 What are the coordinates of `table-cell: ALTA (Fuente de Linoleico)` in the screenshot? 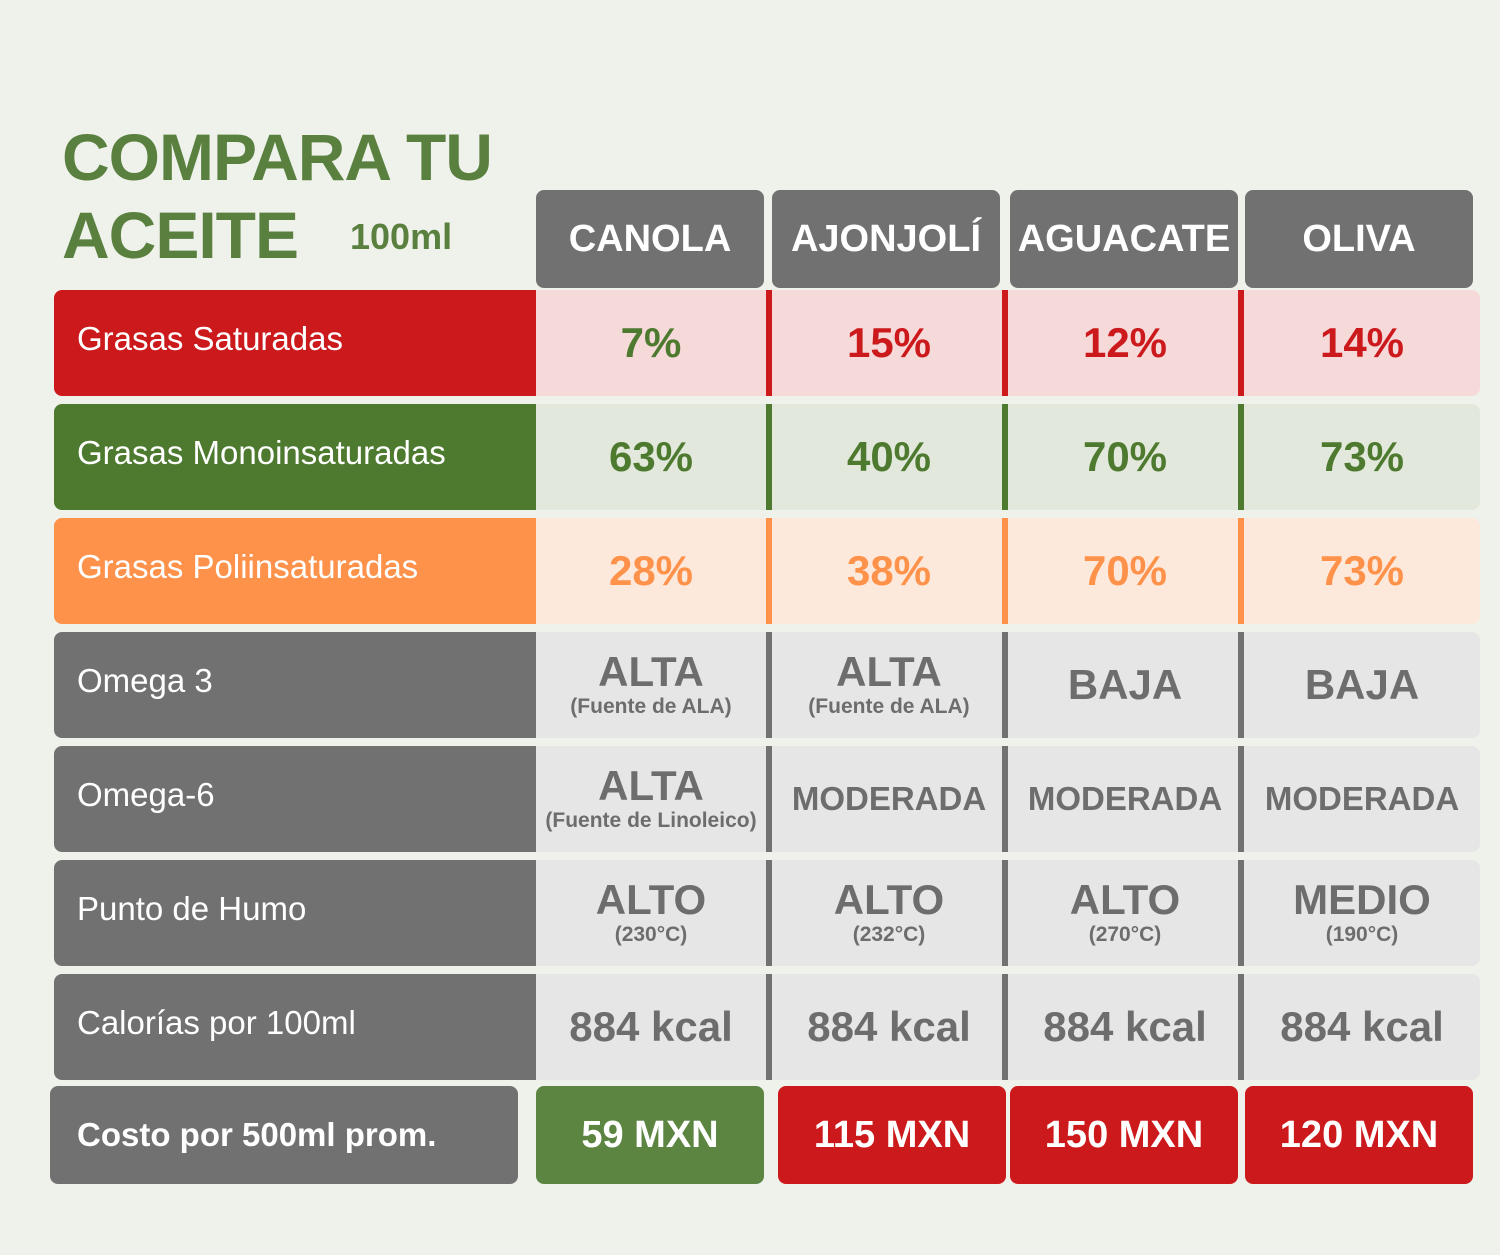 It's located at (651, 799).